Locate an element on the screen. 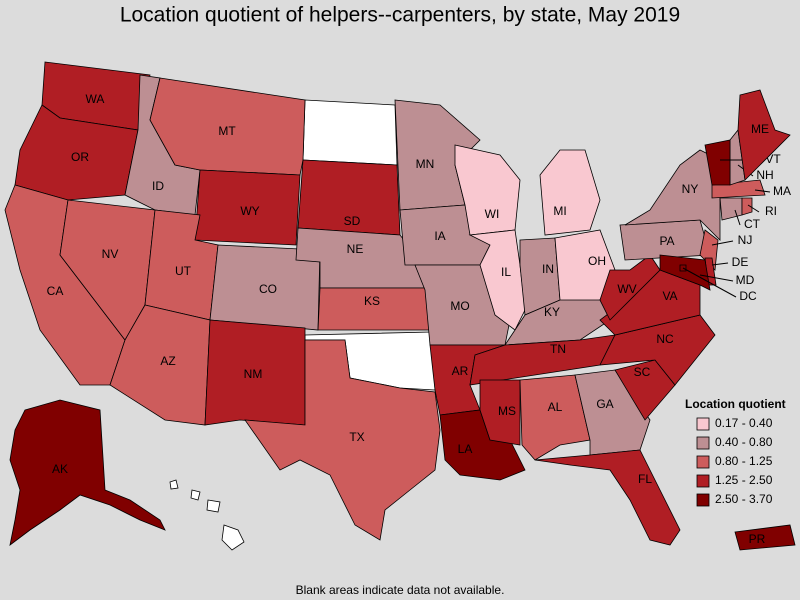  state-label: TN is located at coordinates (558, 349).